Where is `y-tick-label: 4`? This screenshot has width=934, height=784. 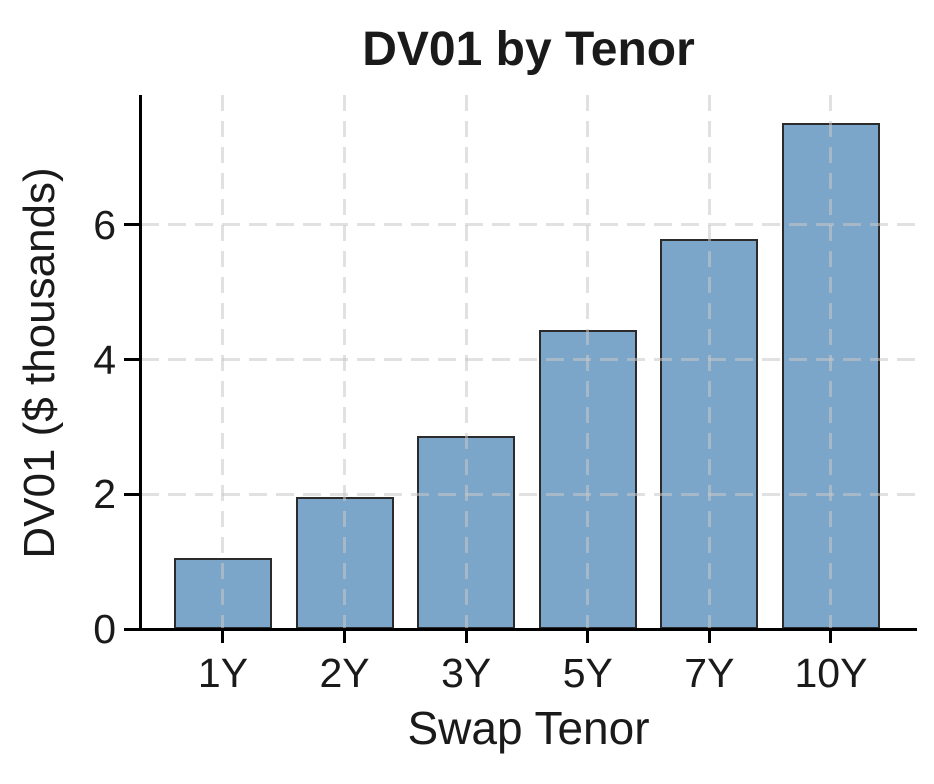 y-tick-label: 4 is located at coordinates (104, 359).